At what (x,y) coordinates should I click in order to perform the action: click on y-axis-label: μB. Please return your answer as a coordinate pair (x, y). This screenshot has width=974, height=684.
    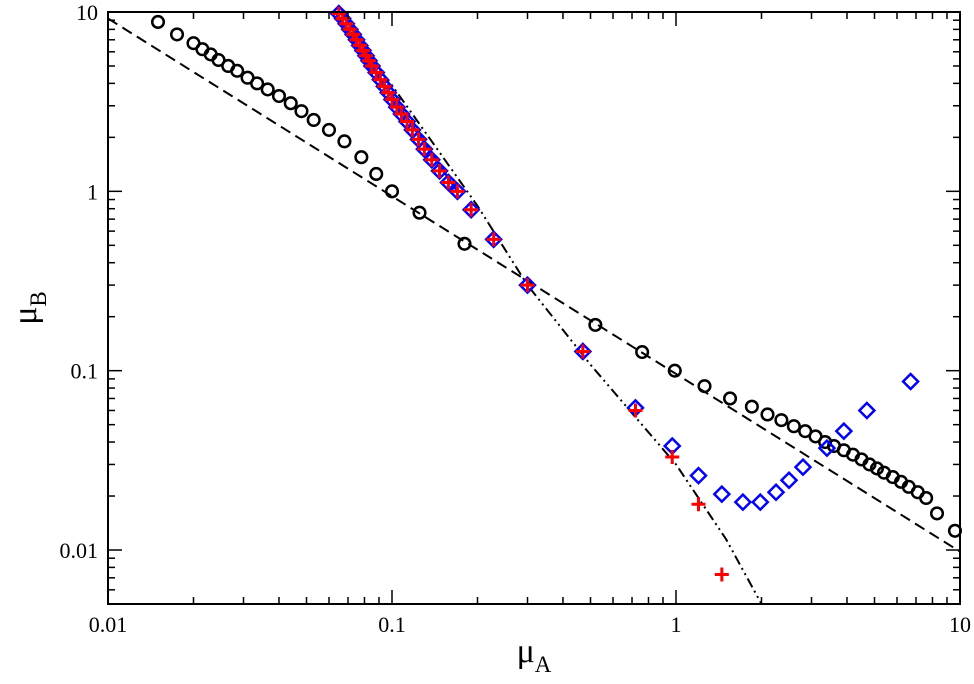
    Looking at the image, I should click on (29, 308).